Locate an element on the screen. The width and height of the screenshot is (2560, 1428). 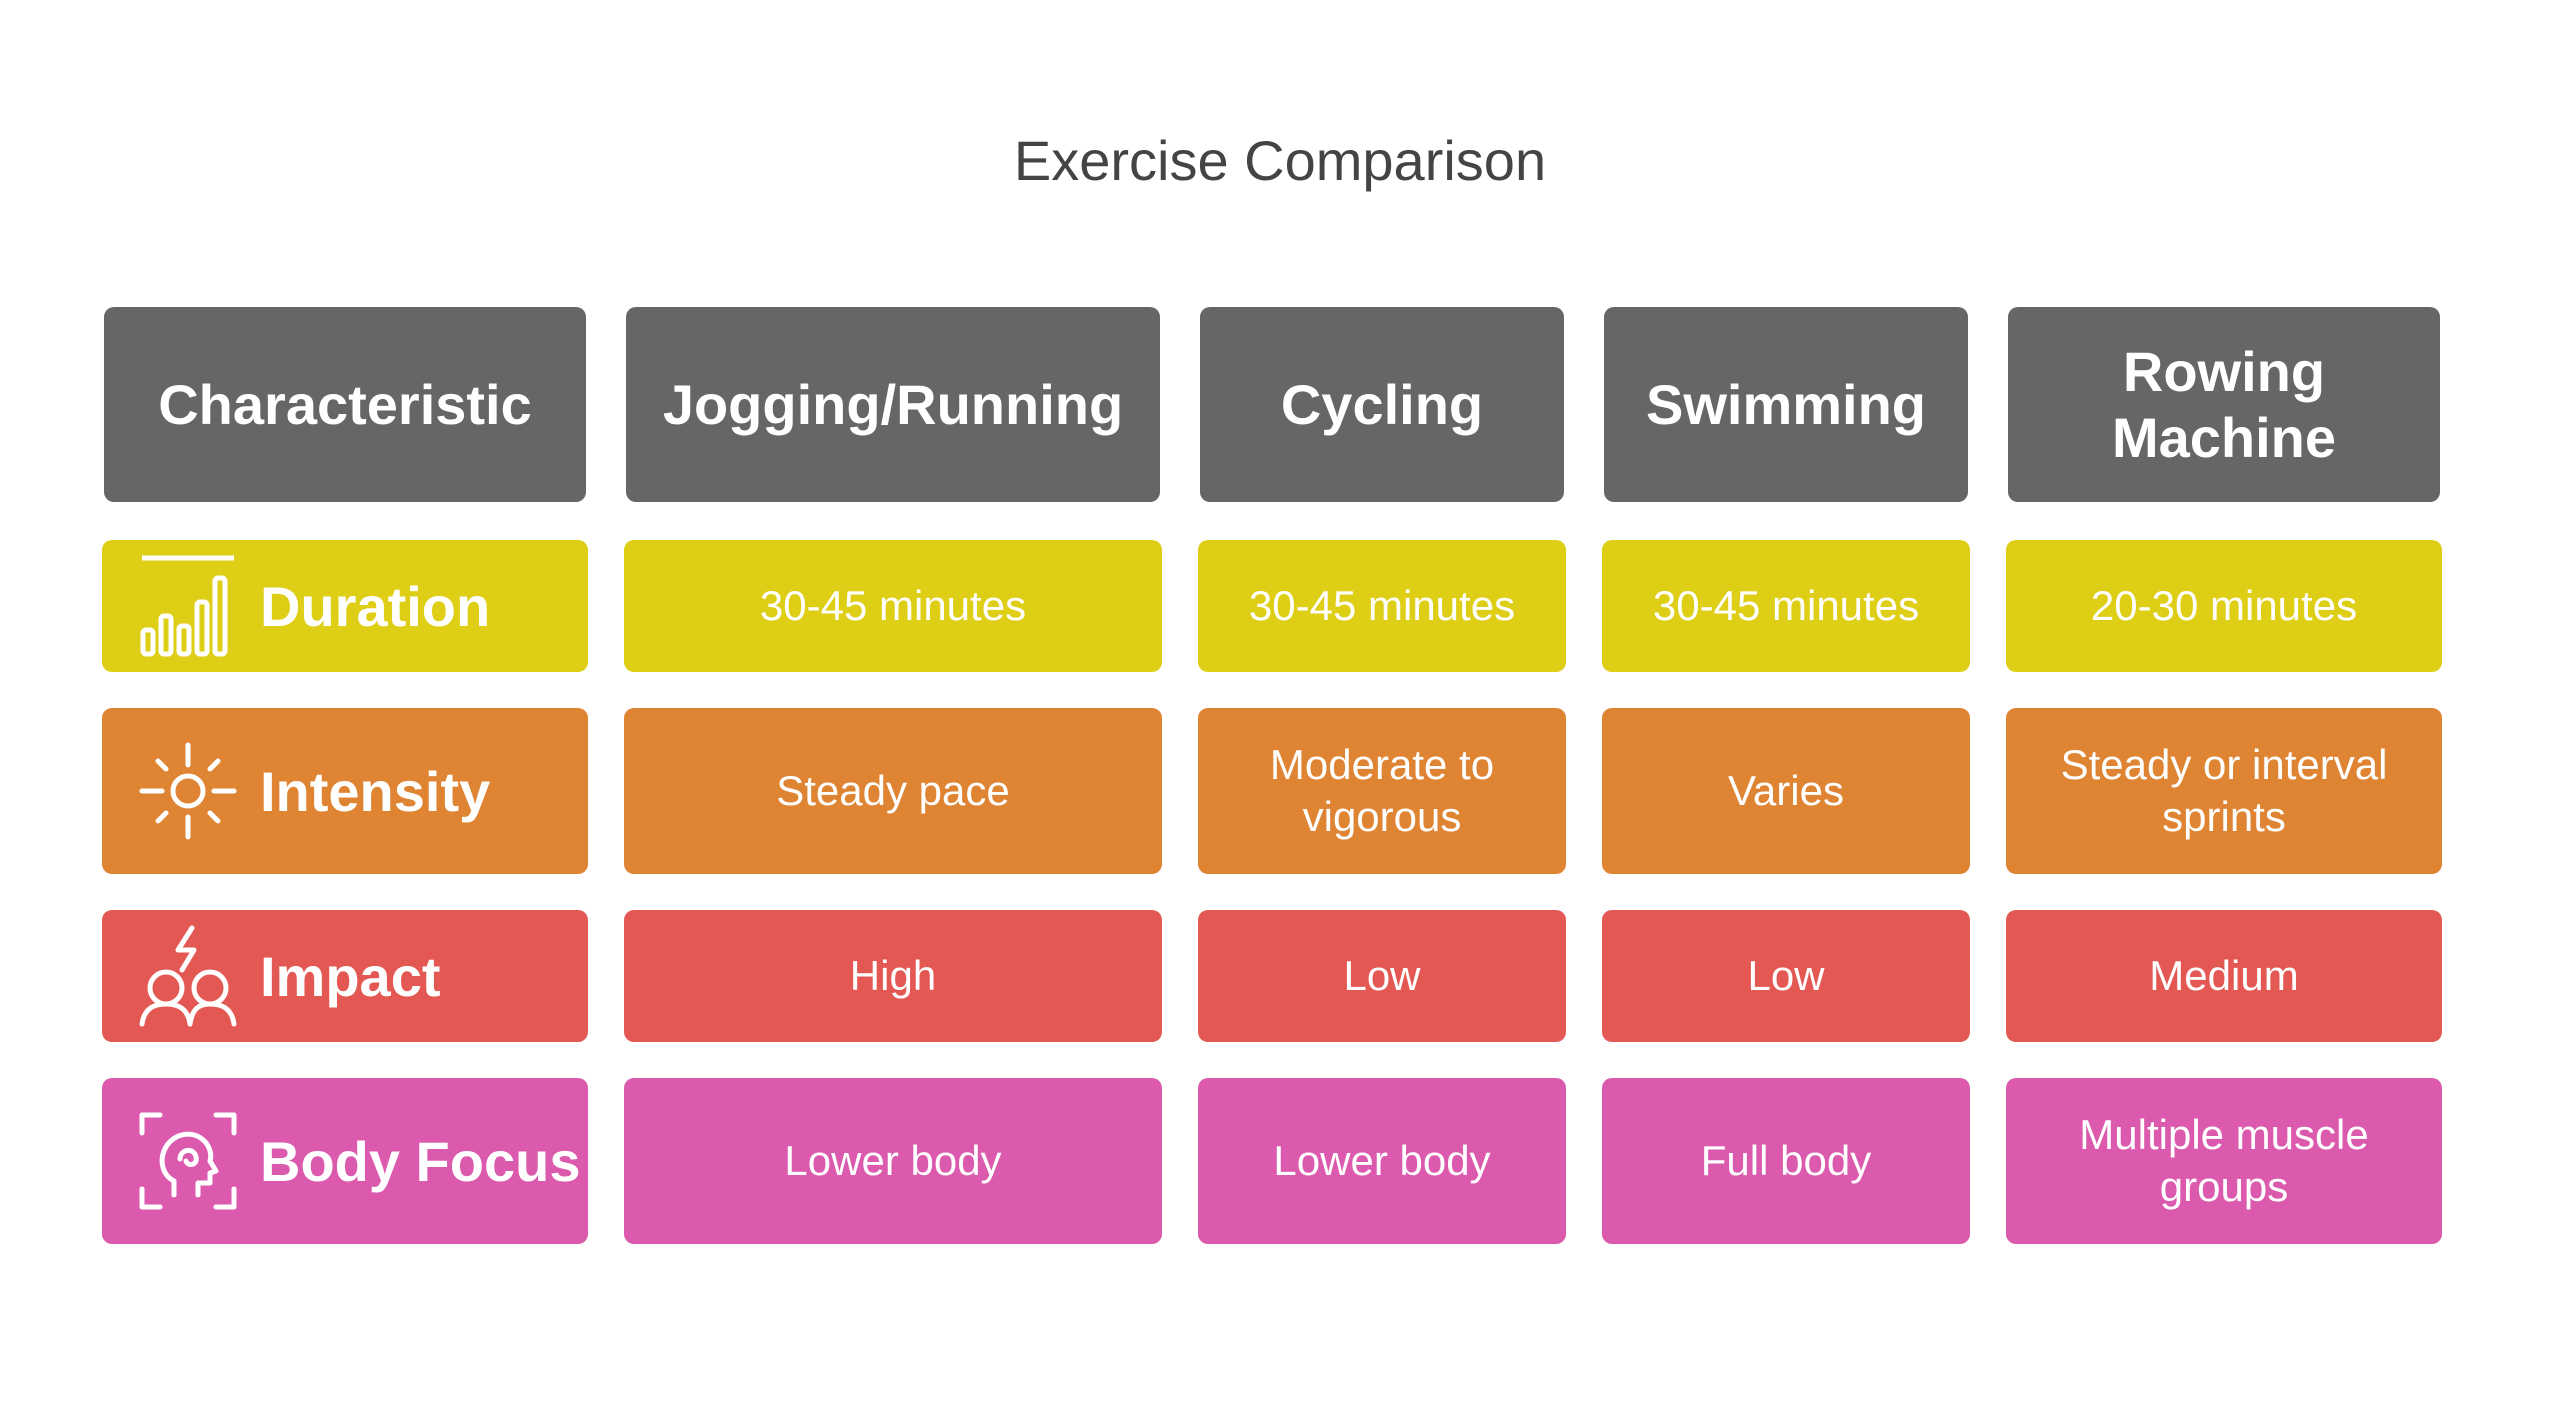
sun-icon is located at coordinates (188, 791).